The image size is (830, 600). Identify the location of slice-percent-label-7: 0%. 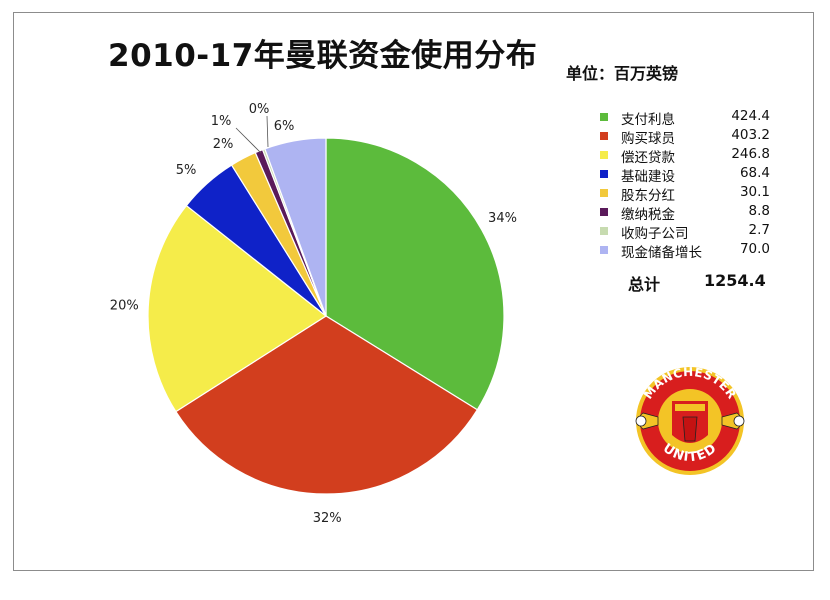
(259, 109).